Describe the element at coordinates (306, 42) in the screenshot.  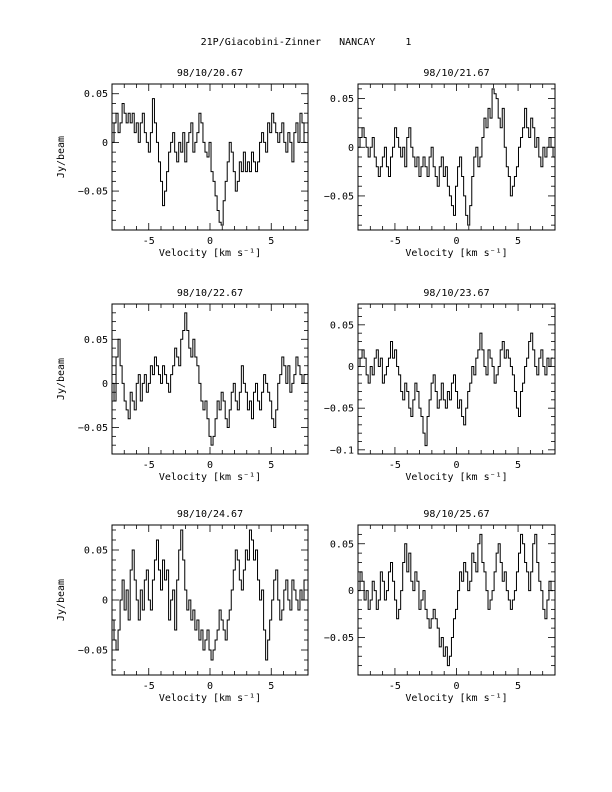
I see `page-title: 21P/Giacobini-Zinner NANCAY 1` at that location.